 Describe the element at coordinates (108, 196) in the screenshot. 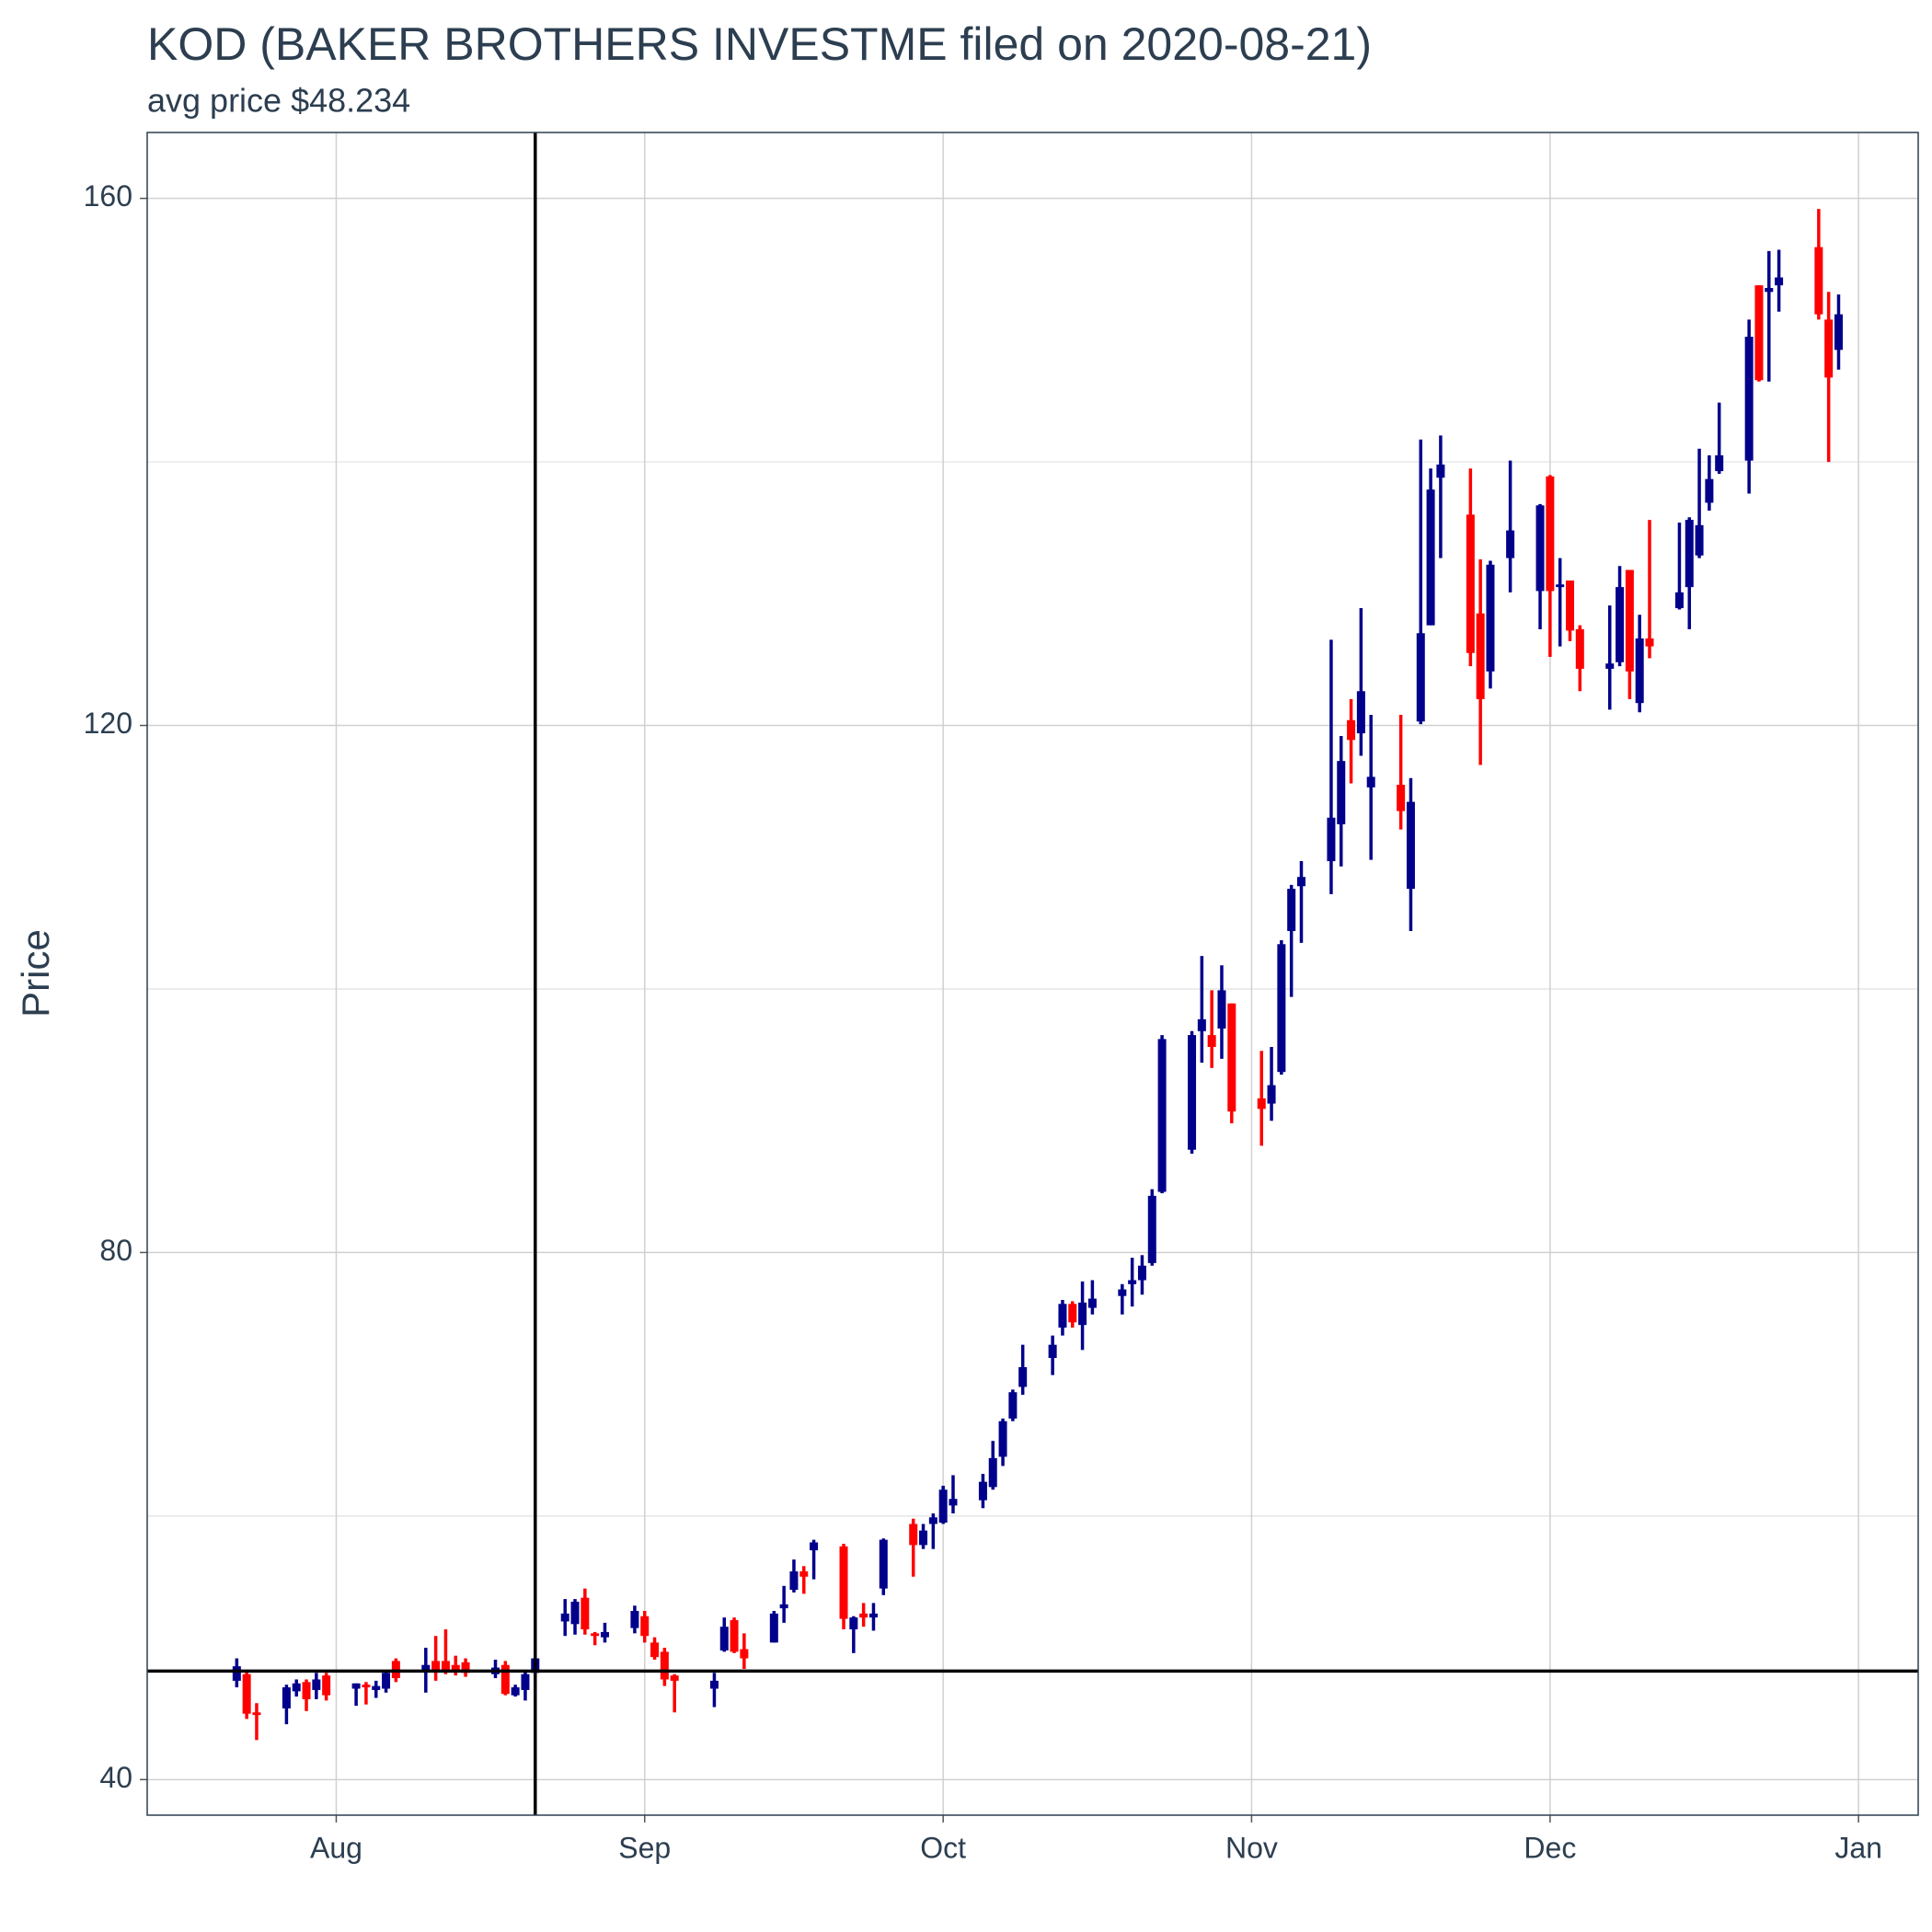

I see `y-tick-label: 160` at that location.